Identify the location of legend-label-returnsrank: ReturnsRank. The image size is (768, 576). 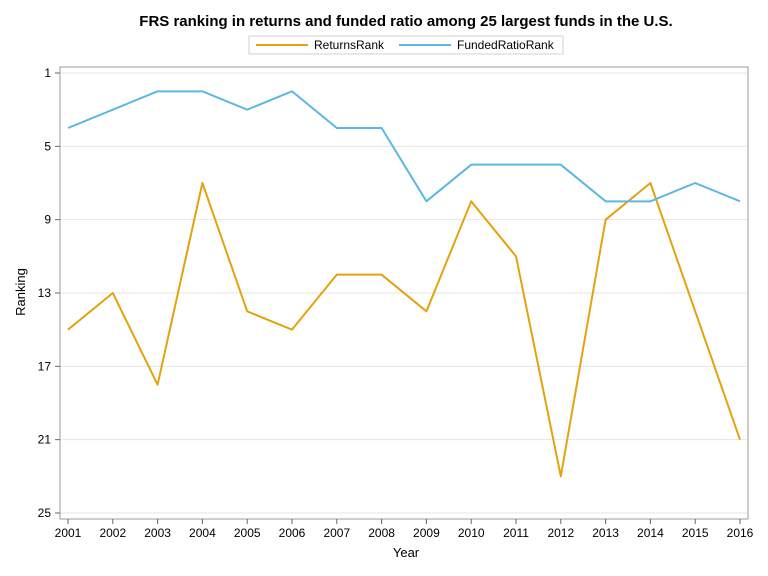
(349, 45).